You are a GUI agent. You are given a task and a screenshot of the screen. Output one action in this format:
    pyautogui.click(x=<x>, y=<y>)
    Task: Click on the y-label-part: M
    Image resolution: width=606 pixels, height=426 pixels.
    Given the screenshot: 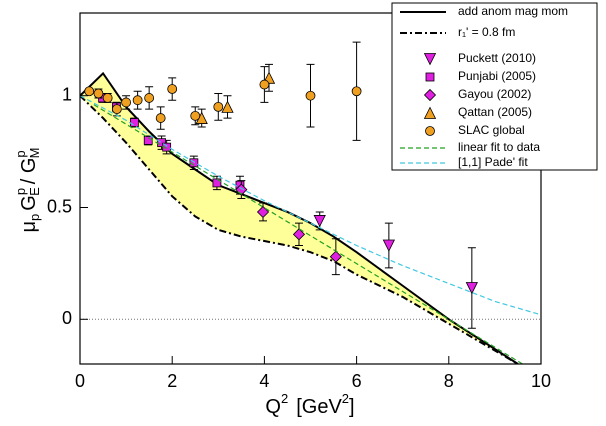 What is the action you would take?
    pyautogui.click(x=34, y=153)
    